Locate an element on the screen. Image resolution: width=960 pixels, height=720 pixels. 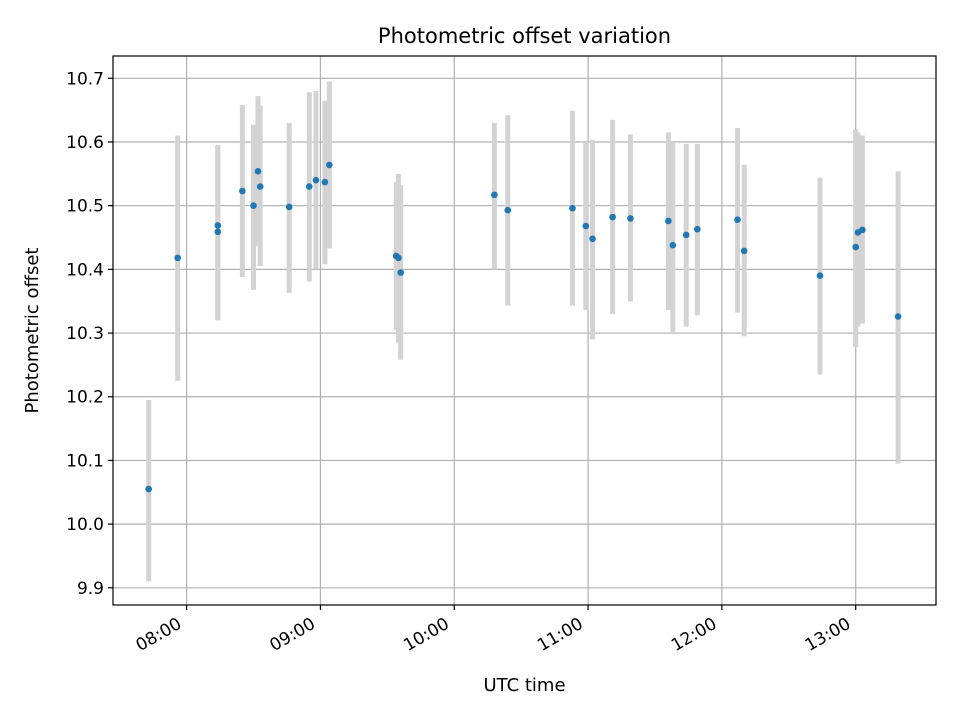
x-axis-title: UTC time is located at coordinates (524, 685).